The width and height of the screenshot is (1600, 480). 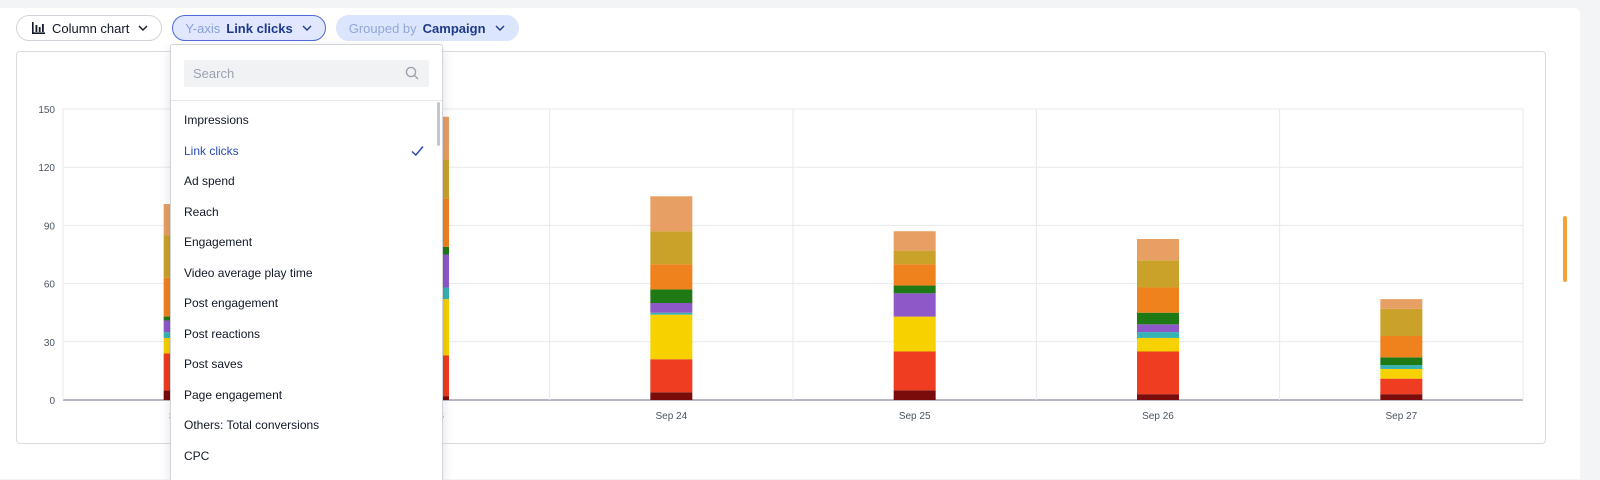 What do you see at coordinates (915, 416) in the screenshot?
I see `x-tick-label: Sep 25` at bounding box center [915, 416].